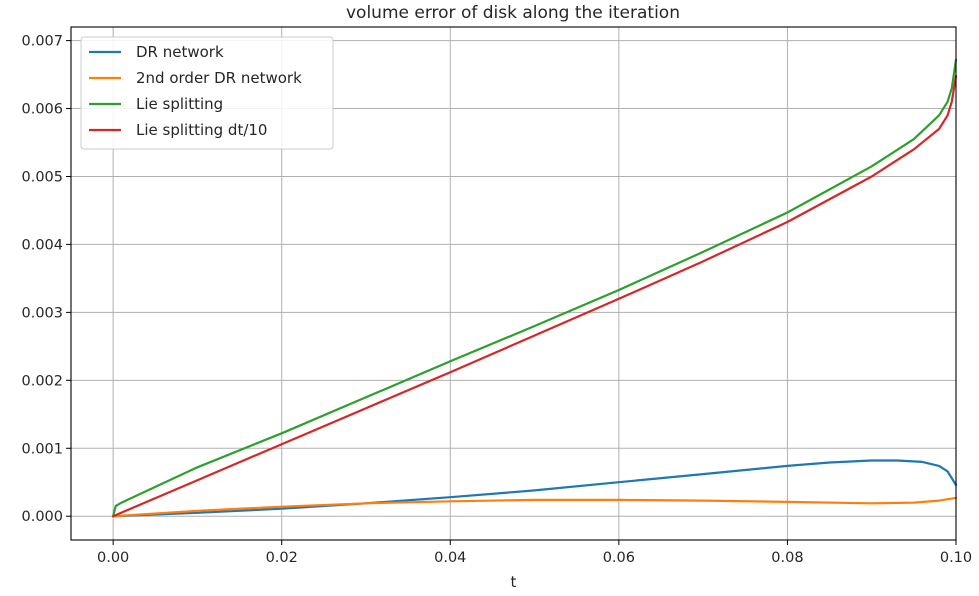 This screenshot has width=979, height=596. Describe the element at coordinates (42, 517) in the screenshot. I see `y-tick-label: 0.000` at that location.